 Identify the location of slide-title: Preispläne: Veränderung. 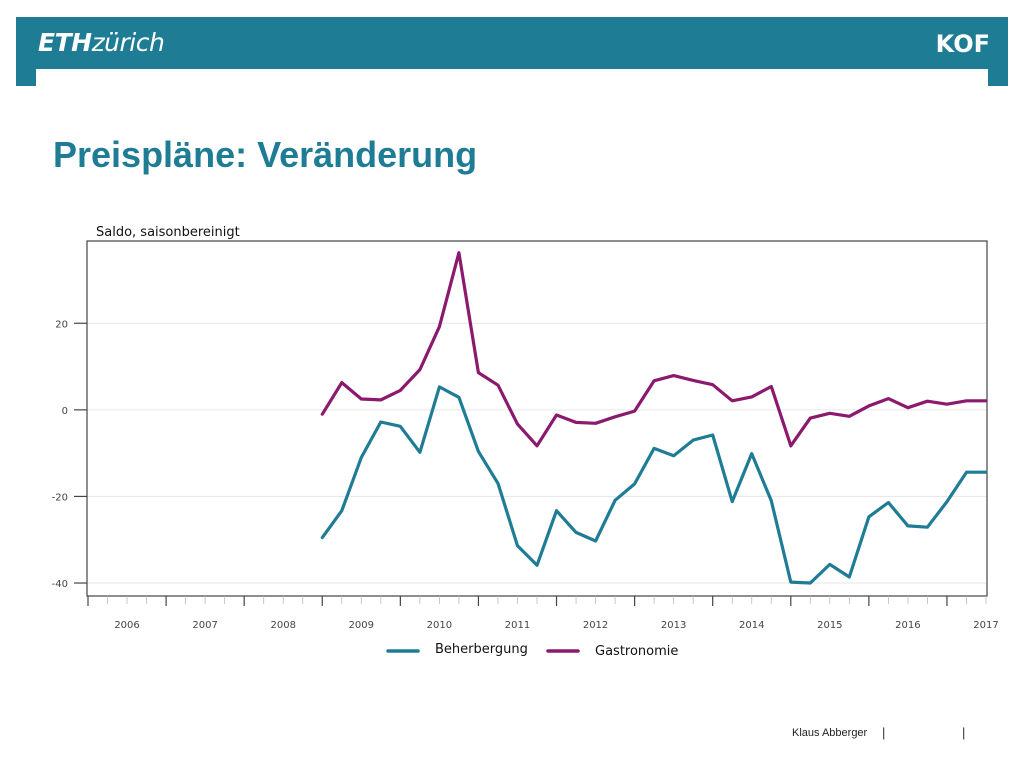
(265, 154).